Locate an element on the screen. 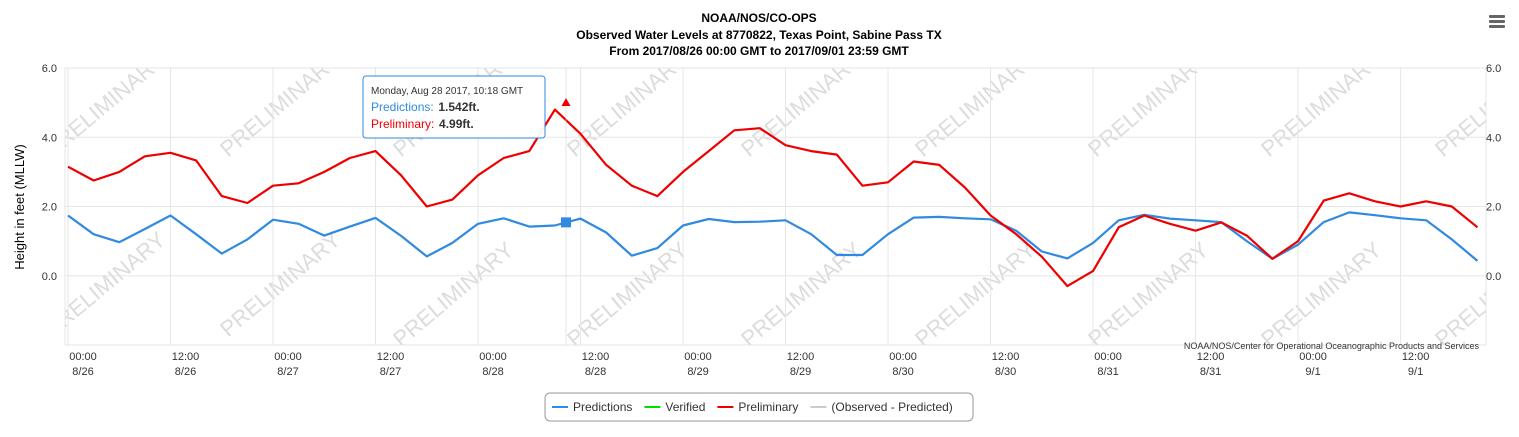  legend-label: (Observed - Predicted) is located at coordinates (891, 407).